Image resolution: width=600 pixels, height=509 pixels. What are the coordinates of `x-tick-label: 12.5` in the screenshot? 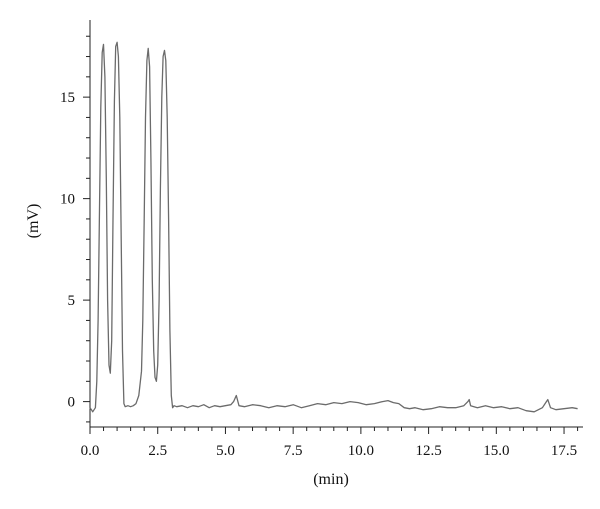 It's located at (428, 451).